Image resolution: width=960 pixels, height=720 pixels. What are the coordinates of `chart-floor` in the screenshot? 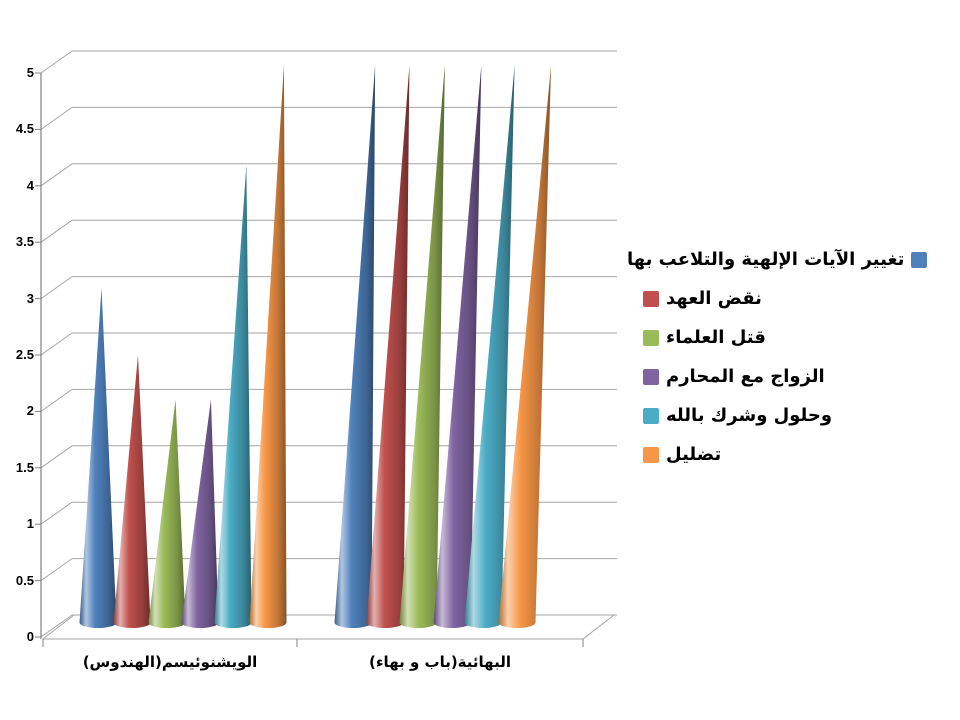 It's located at (328, 627).